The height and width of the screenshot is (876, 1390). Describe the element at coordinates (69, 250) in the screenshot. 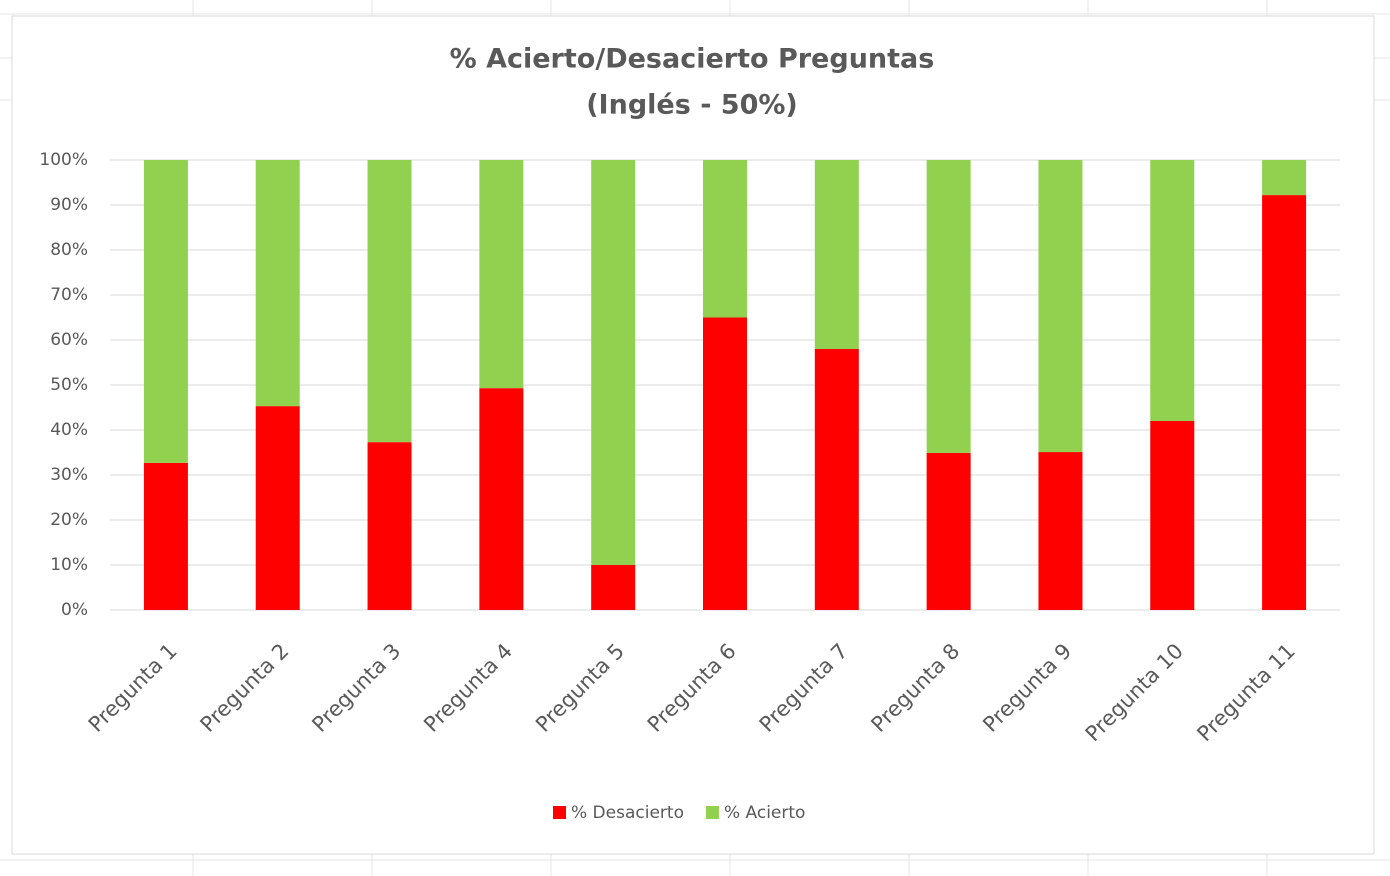

I see `y-tick-label: 80%` at that location.